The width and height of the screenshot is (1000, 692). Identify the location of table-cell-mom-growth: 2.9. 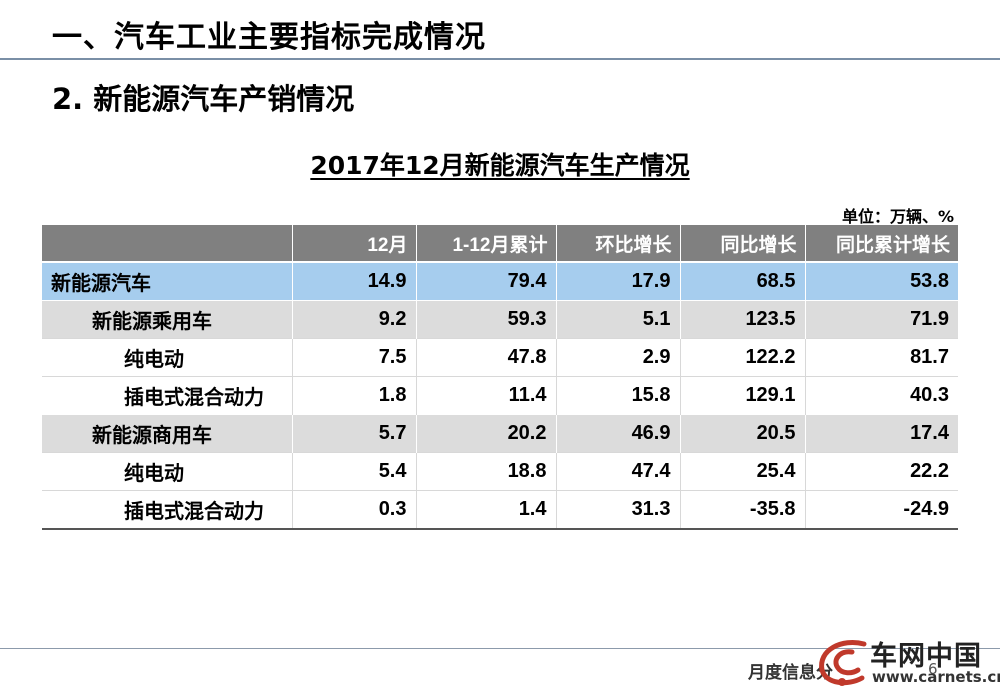
(617, 357).